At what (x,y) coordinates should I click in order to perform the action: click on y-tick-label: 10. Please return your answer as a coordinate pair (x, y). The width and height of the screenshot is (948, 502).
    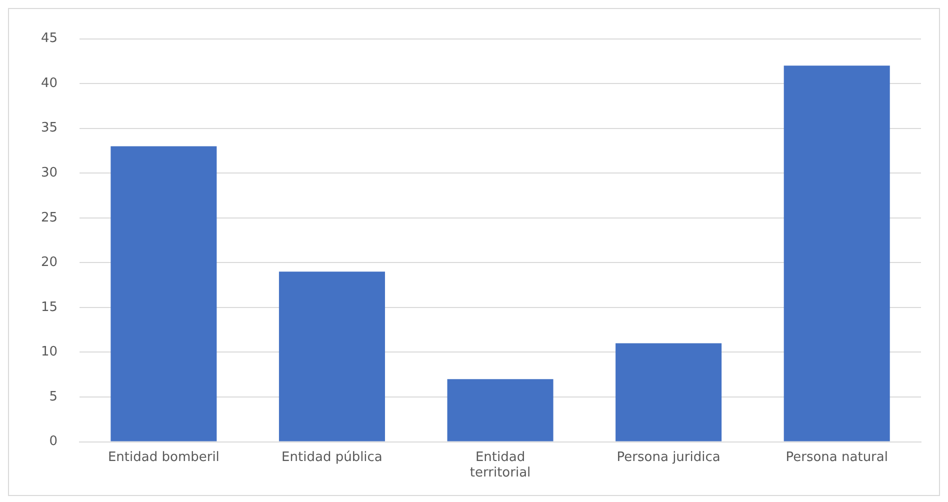
    Looking at the image, I should click on (49, 352).